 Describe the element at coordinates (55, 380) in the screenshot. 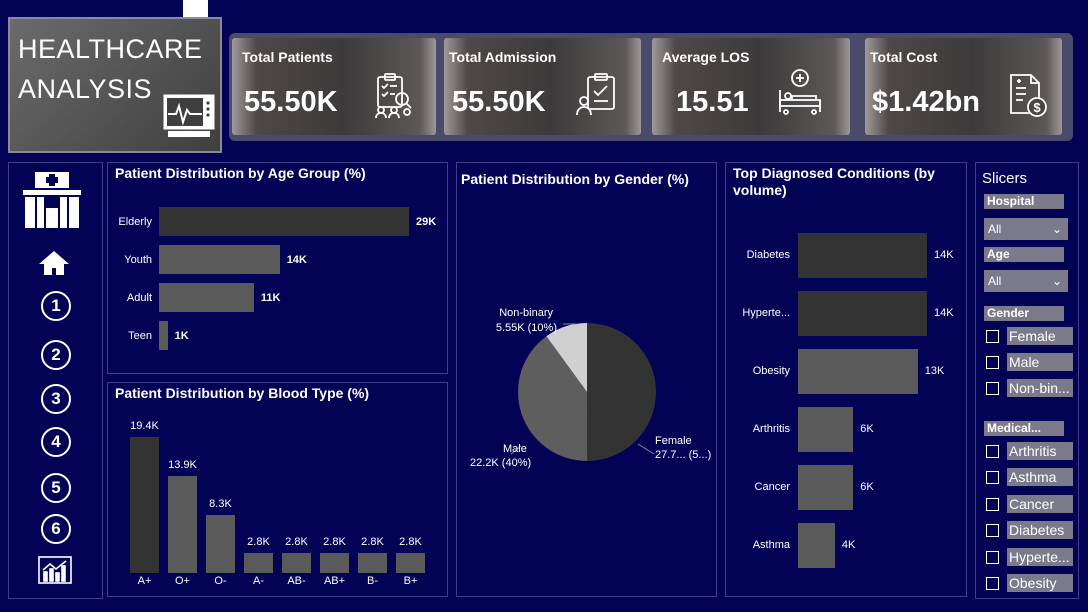

I see `left-navigation: 1 2 3 4 5 6` at that location.